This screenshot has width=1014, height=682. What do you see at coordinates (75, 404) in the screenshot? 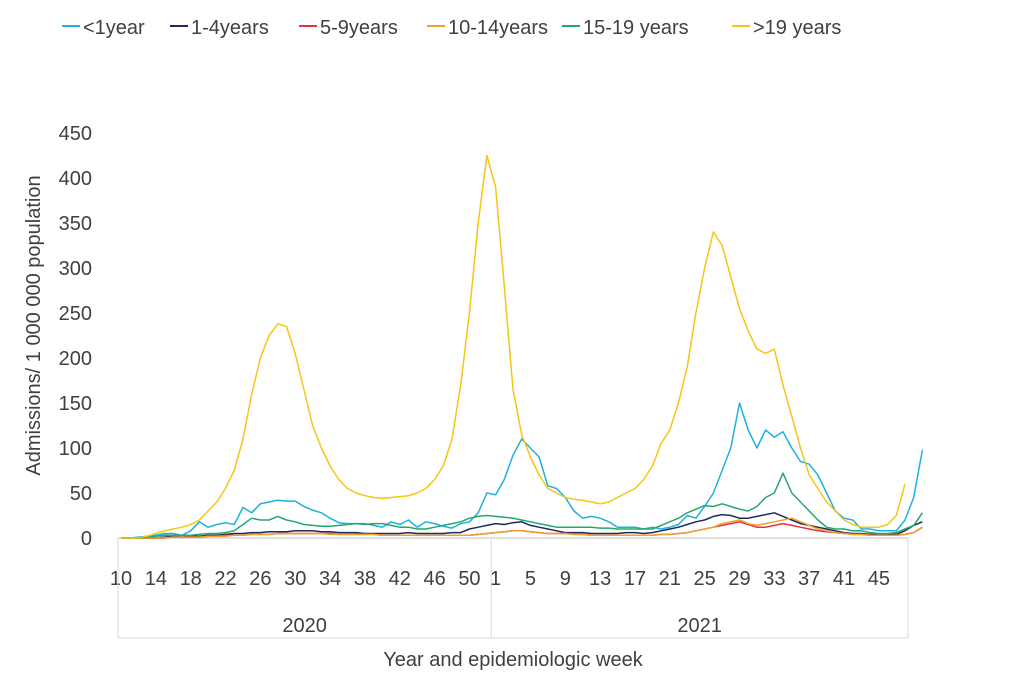
I see `y-tick-label: 150` at bounding box center [75, 404].